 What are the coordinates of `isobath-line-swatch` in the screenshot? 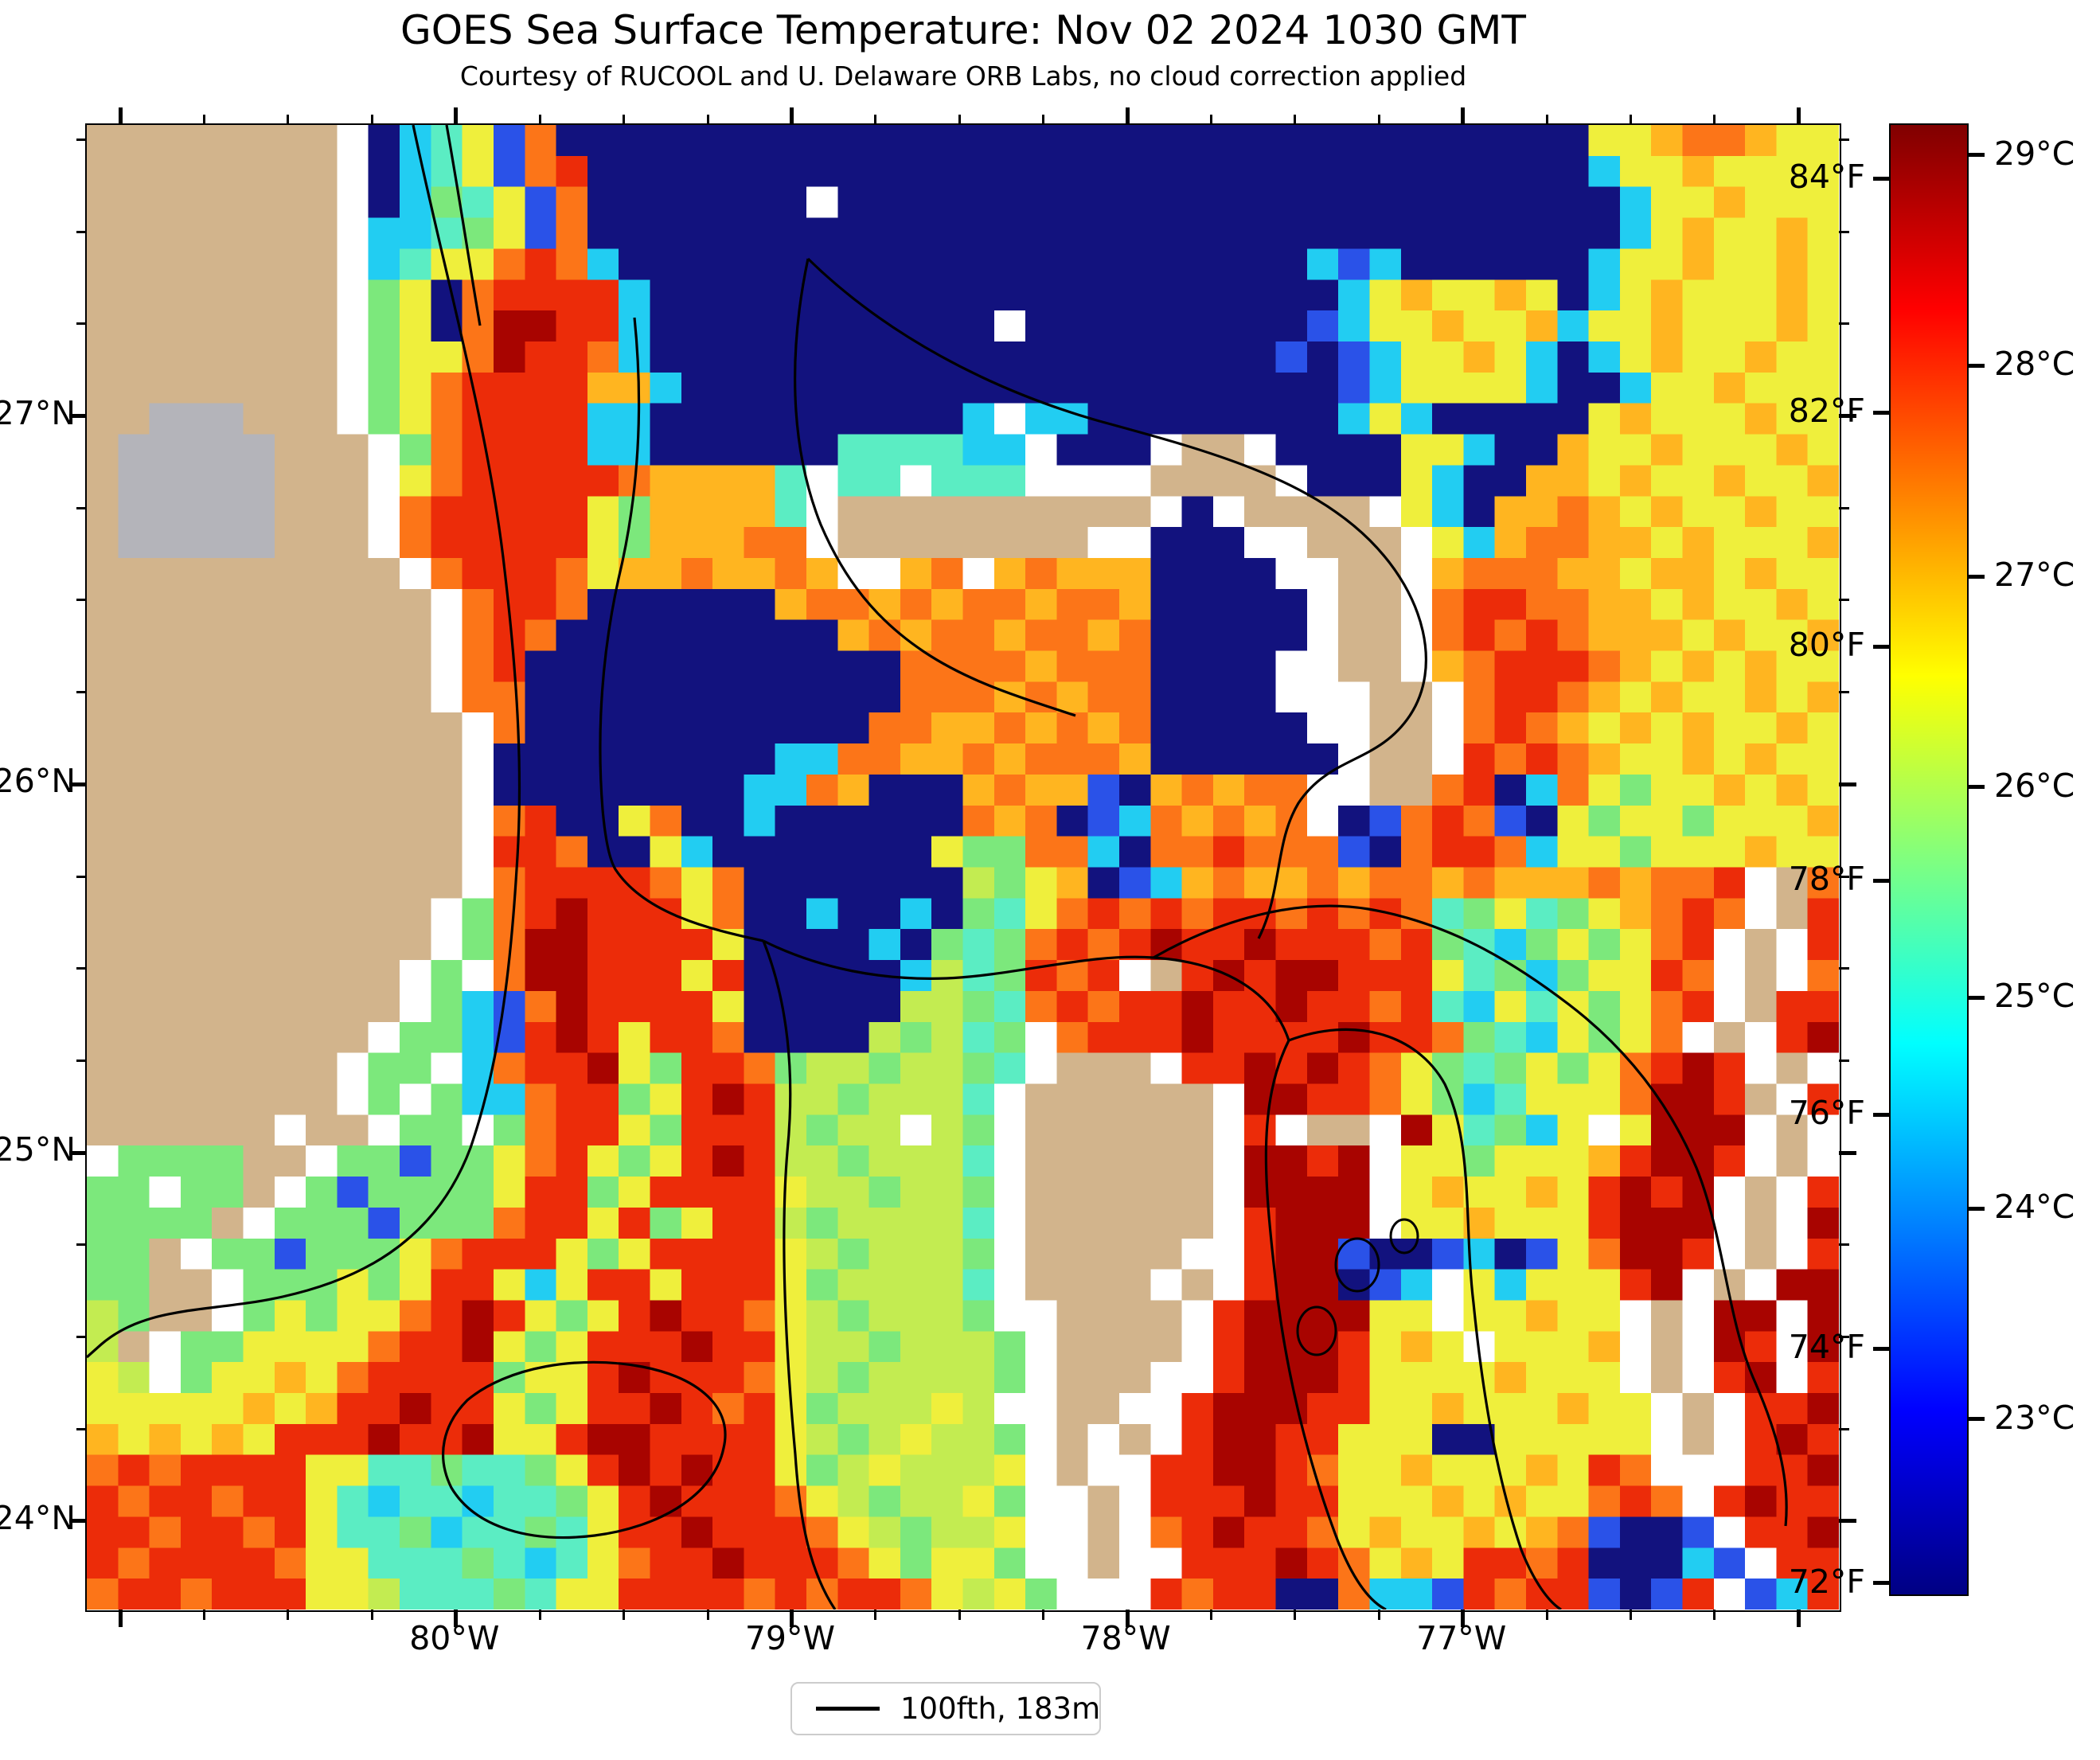 It's located at (848, 1709).